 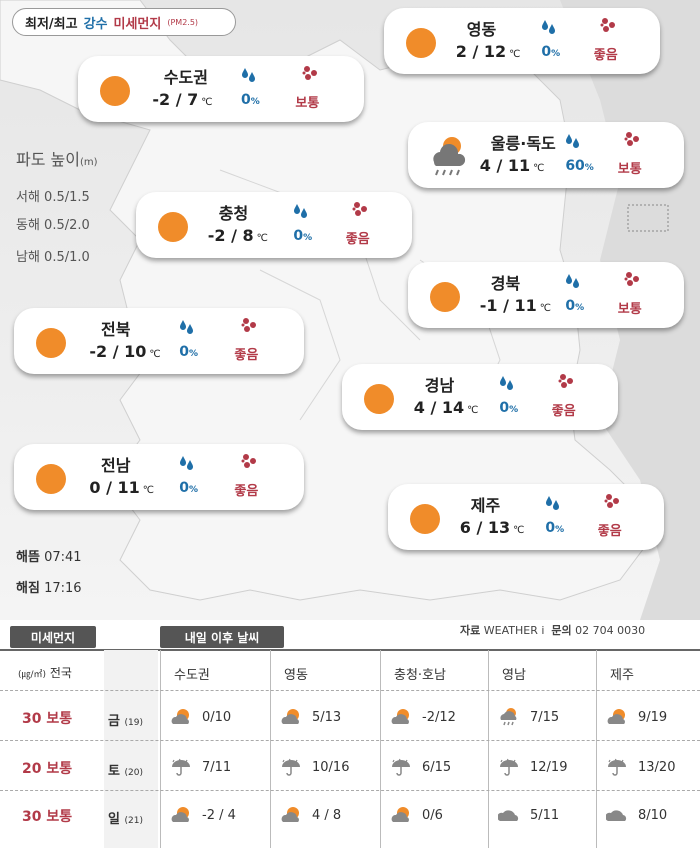 I want to click on forecast-temp: -2/12, so click(x=439, y=717).